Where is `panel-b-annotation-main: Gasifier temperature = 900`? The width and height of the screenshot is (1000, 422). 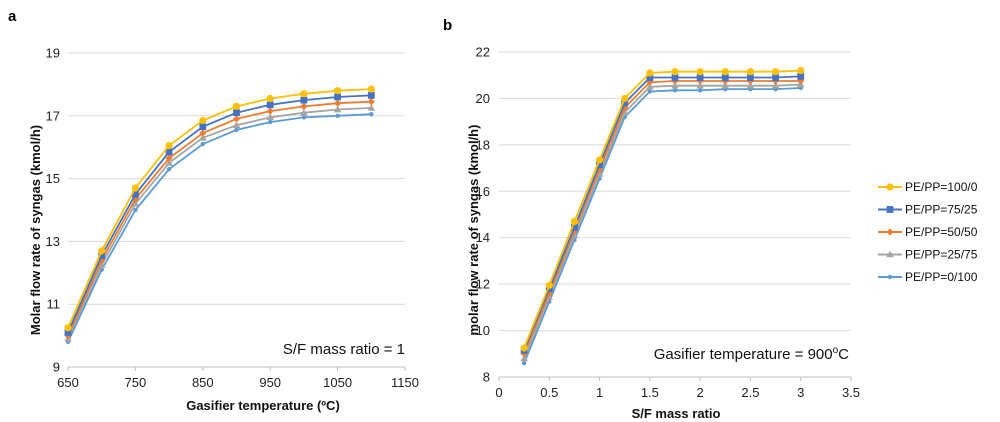
panel-b-annotation-main: Gasifier temperature = 900 is located at coordinates (743, 354).